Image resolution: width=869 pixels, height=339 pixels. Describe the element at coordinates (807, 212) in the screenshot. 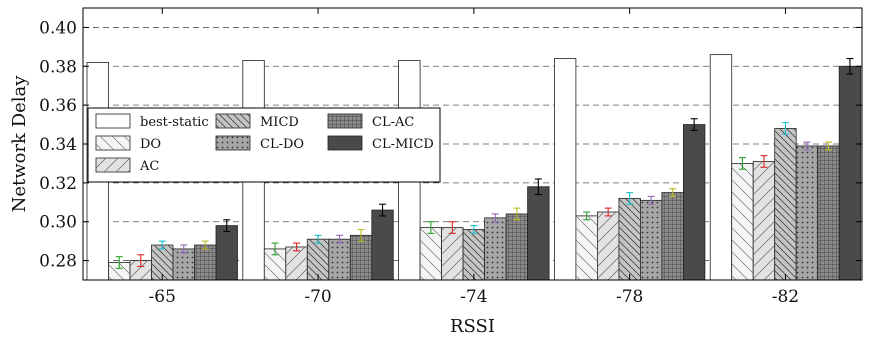

I see `bar-hatch-CL-DO--82` at that location.